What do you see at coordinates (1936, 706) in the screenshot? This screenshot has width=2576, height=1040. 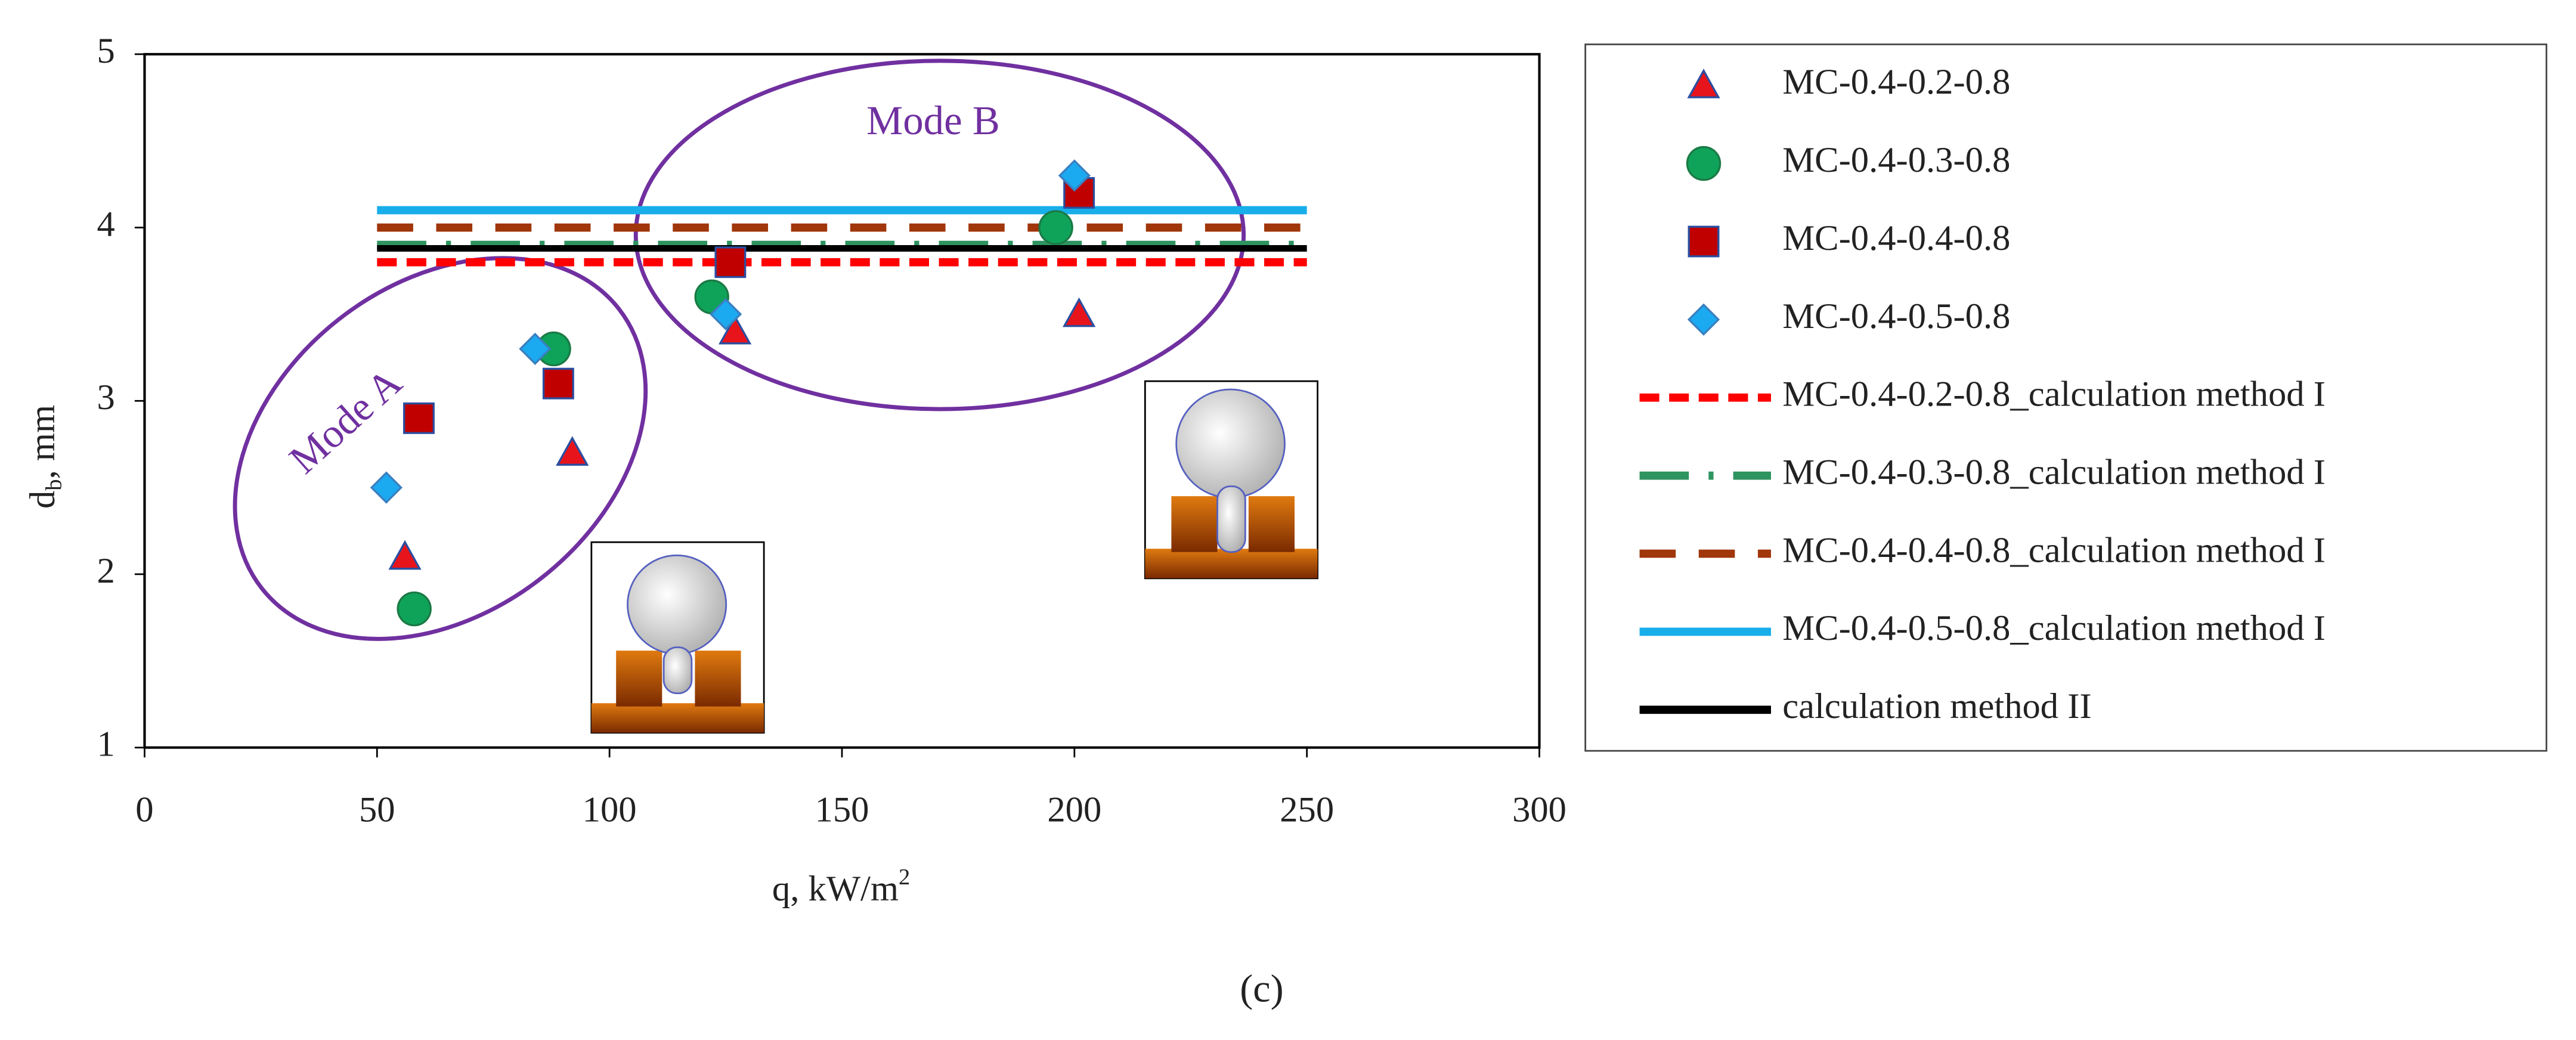 I see `legend-label: calculation method II` at bounding box center [1936, 706].